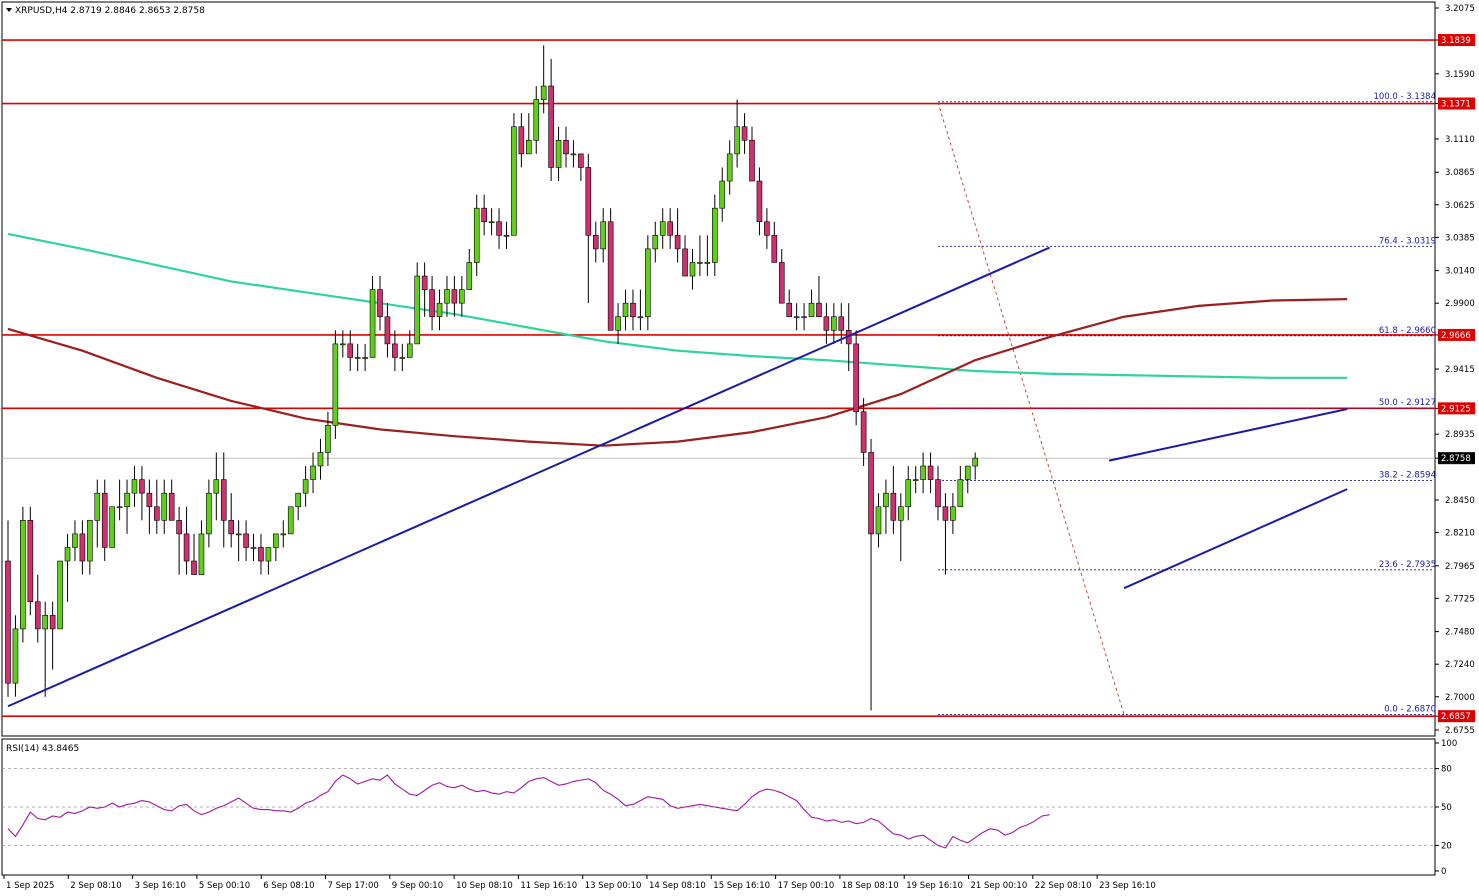 The height and width of the screenshot is (896, 1479). Describe the element at coordinates (30, 886) in the screenshot. I see `time-tick-label: 1 Sep 2025` at that location.